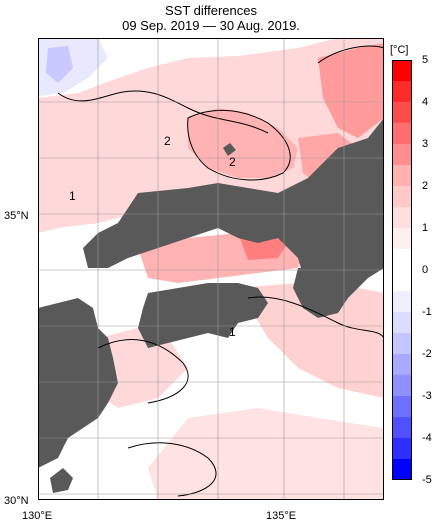  Describe the element at coordinates (425, 144) in the screenshot. I see `colorbar-tick-label: 3` at that location.